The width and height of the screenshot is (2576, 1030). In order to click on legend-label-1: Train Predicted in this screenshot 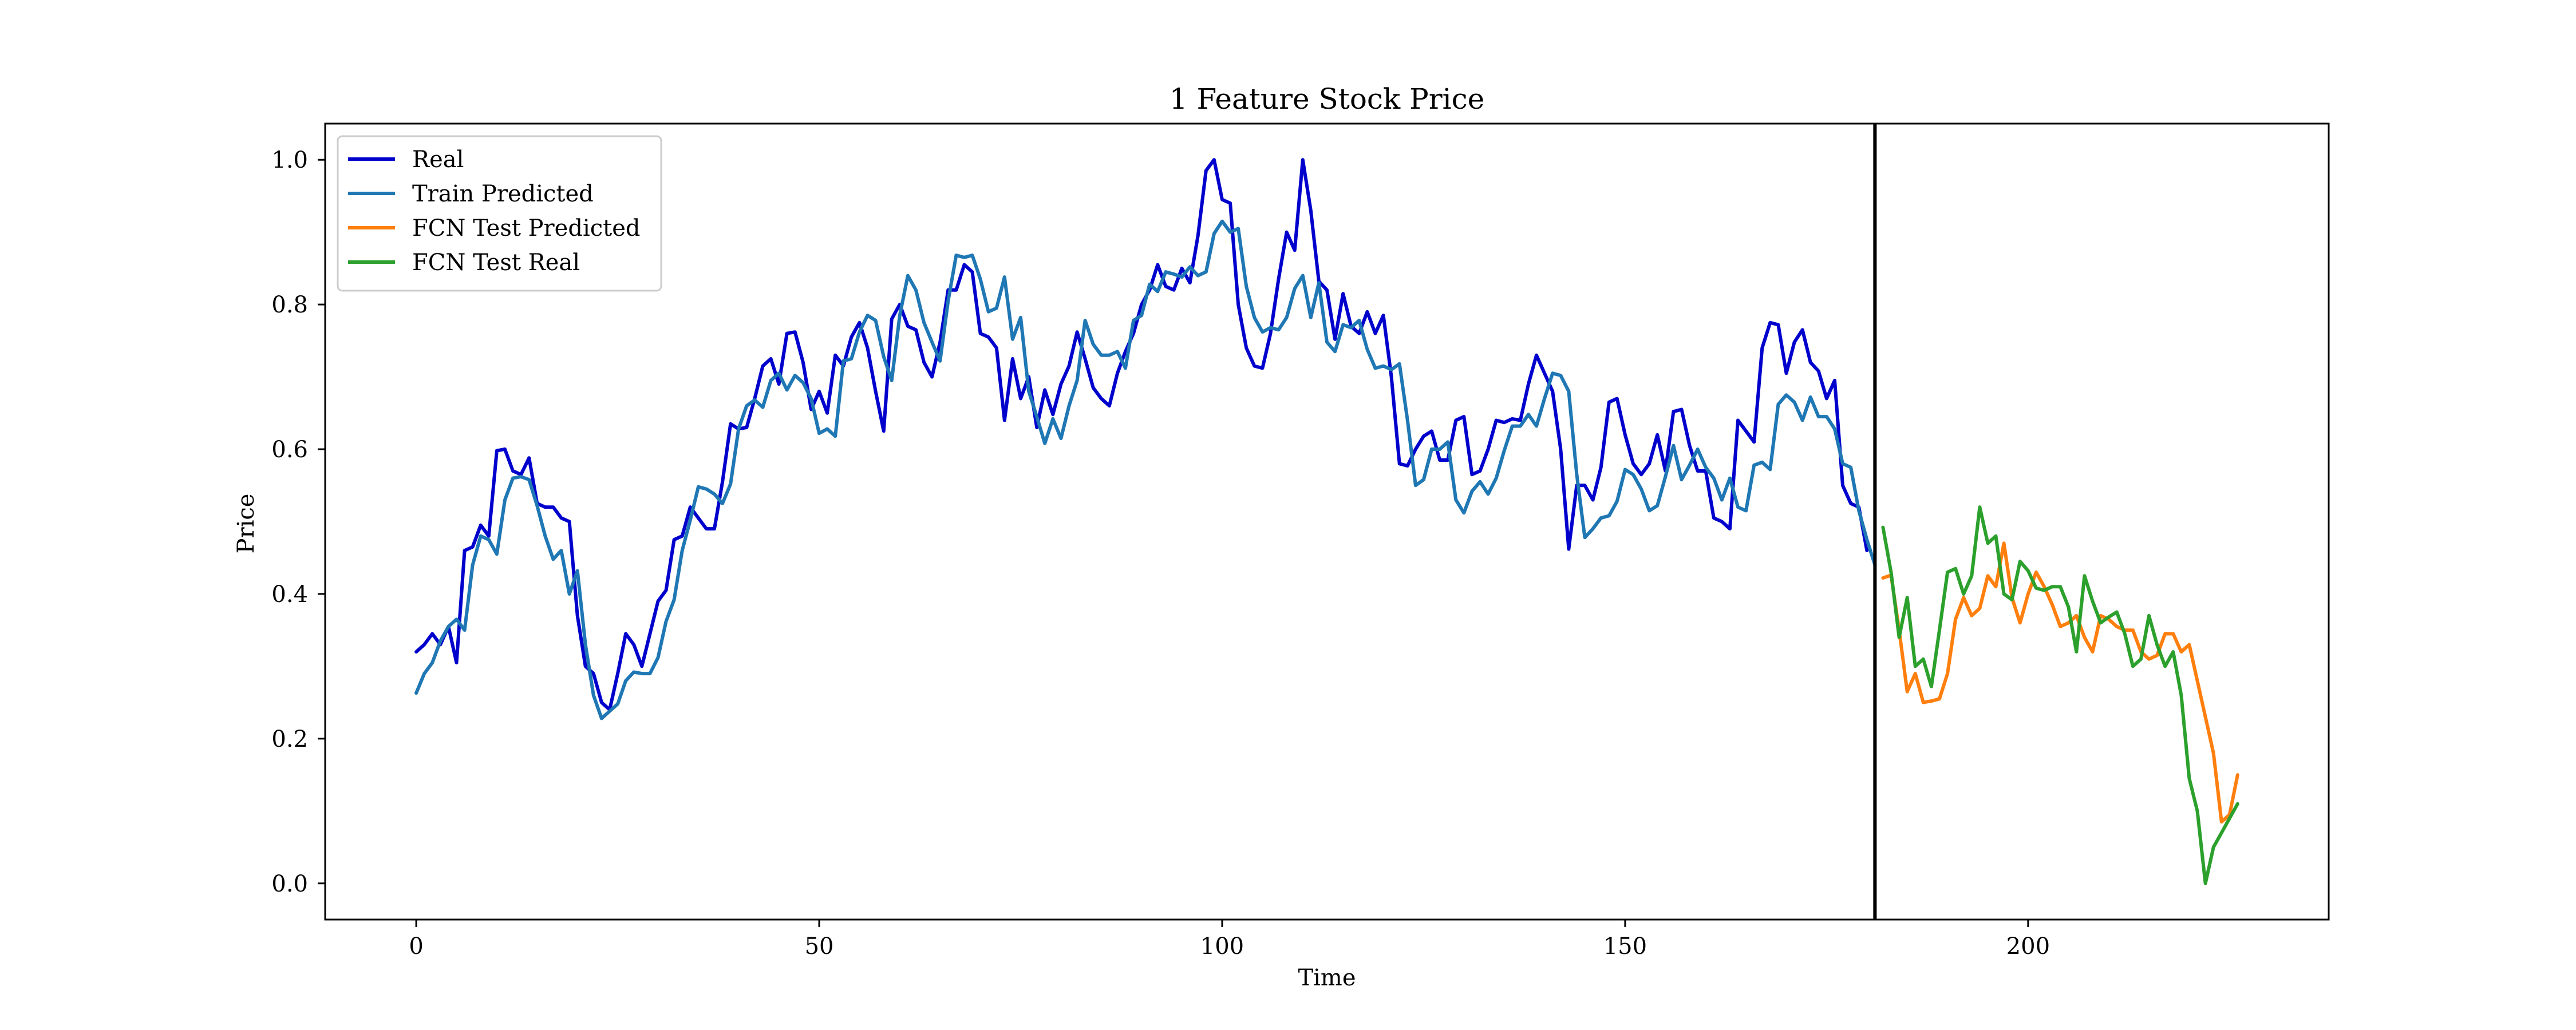, I will do `click(503, 194)`.